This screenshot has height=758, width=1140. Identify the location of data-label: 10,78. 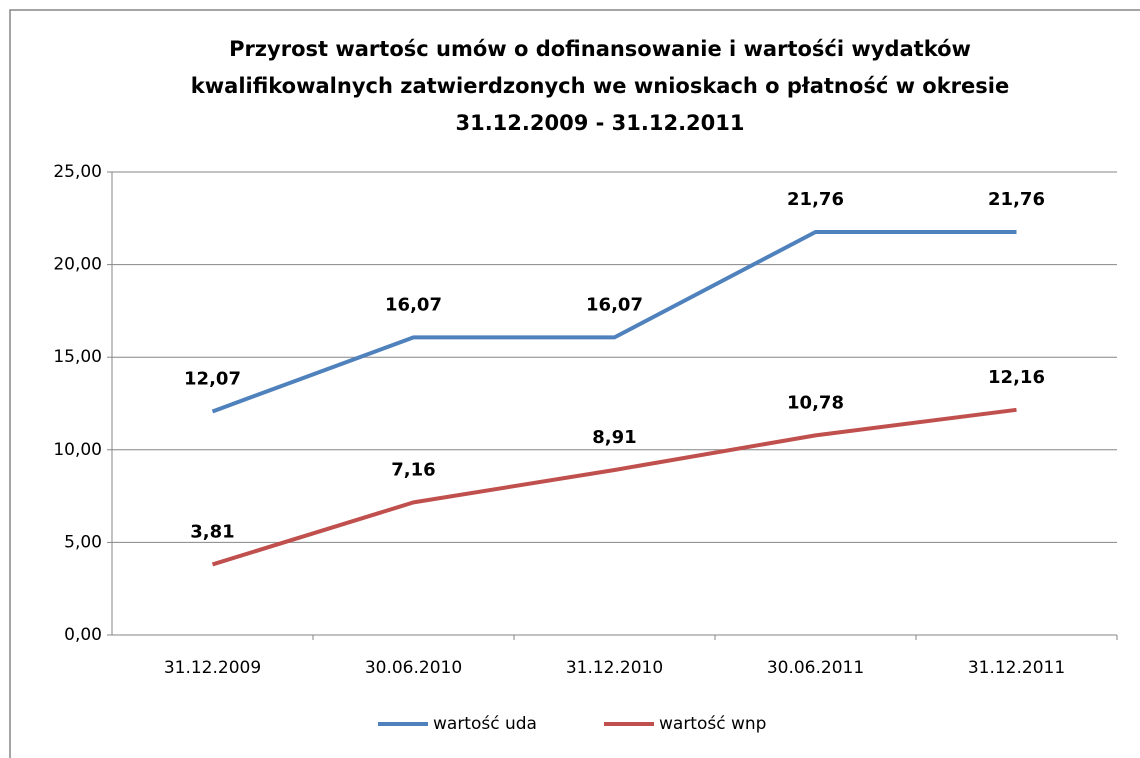
(815, 402).